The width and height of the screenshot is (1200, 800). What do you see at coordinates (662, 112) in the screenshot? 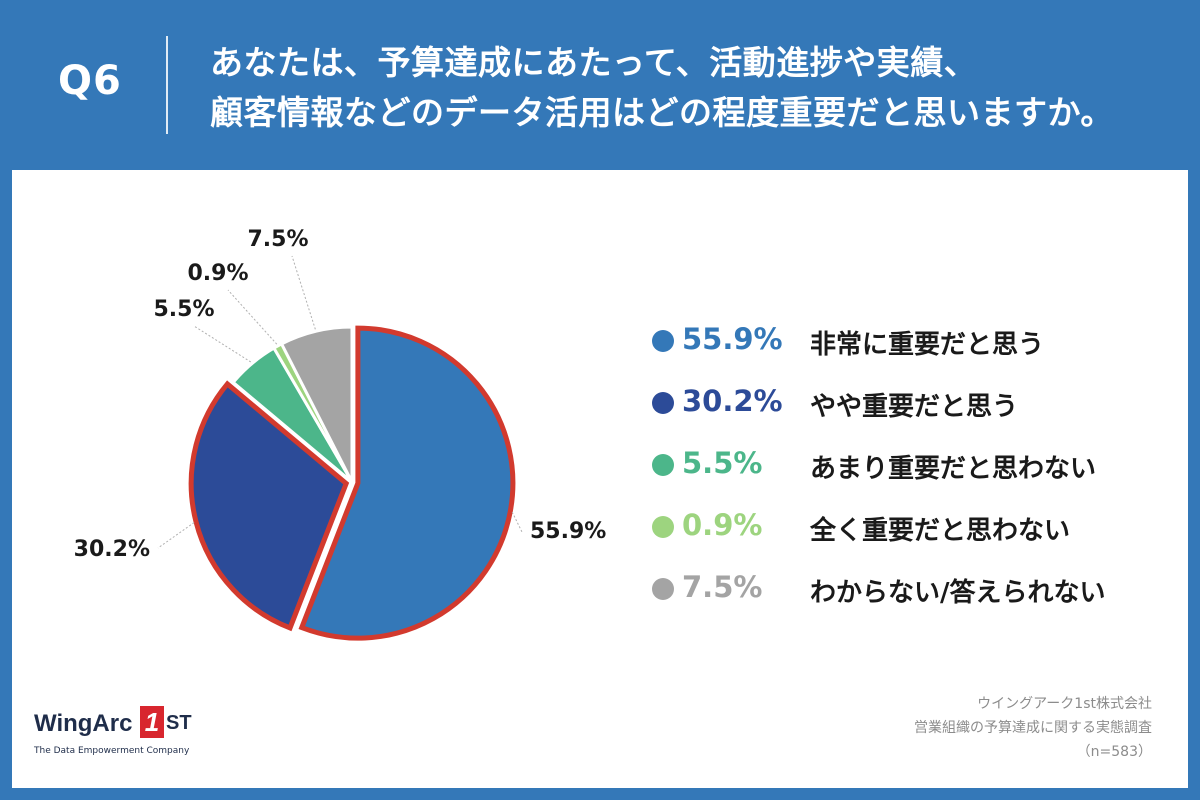
I see `question-line-2: 顧客情報などのデータ活用はどの程度重要だと思いますか。` at bounding box center [662, 112].